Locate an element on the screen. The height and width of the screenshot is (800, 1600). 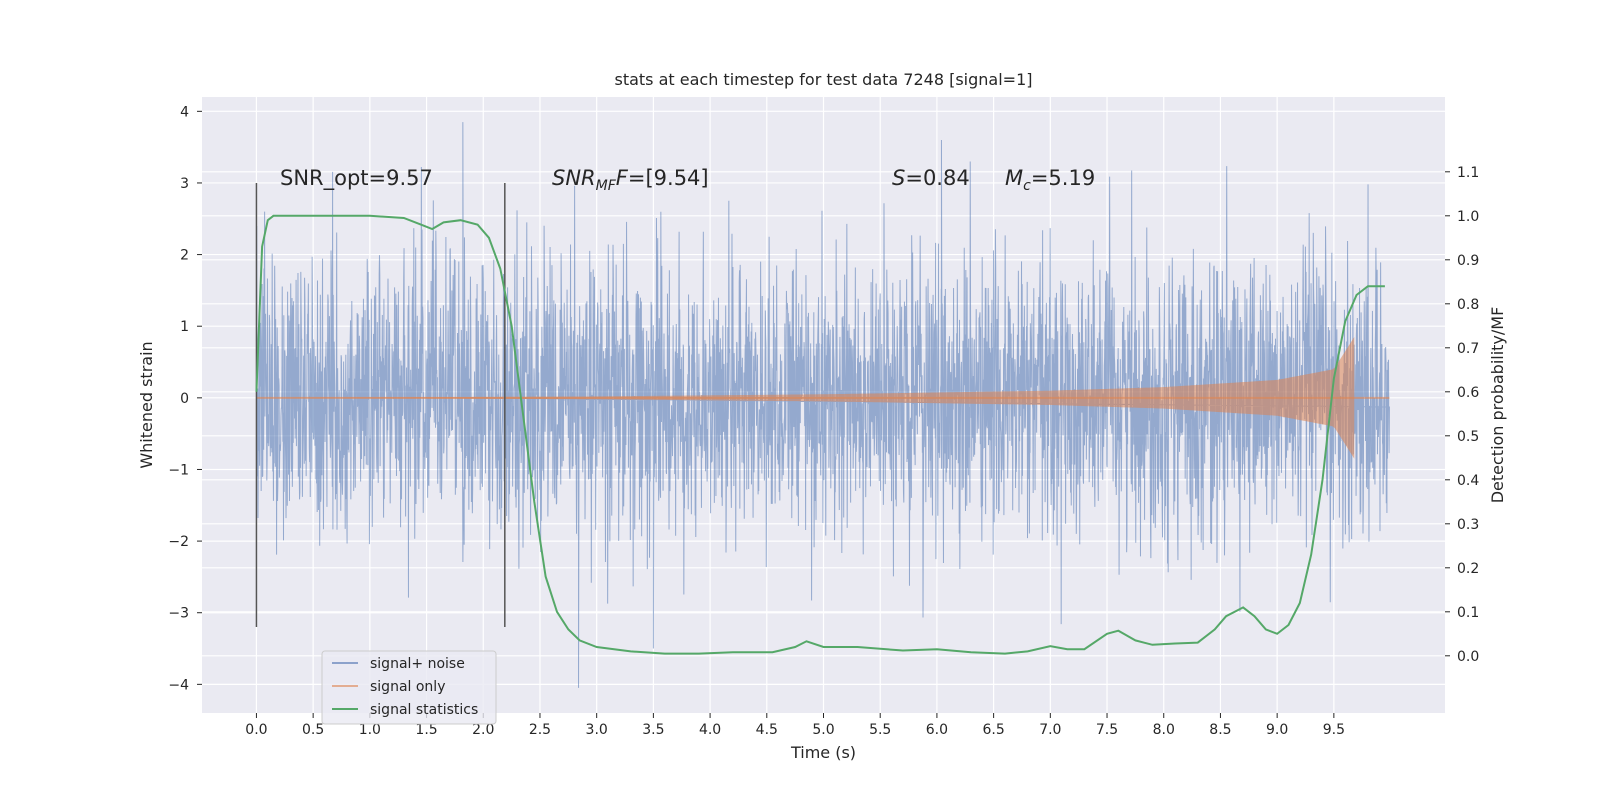
y-tick-label: −2 is located at coordinates (178, 542).